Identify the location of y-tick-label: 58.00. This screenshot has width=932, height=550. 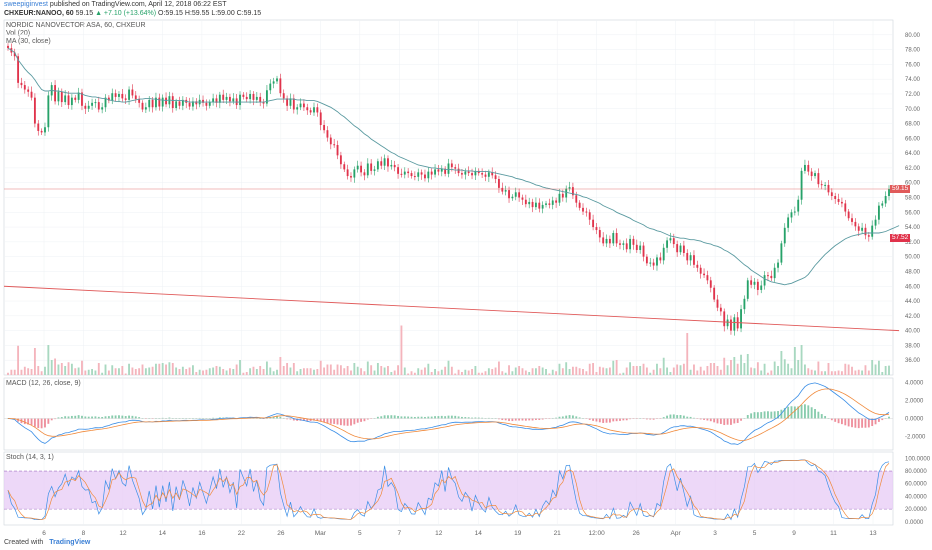
(913, 199).